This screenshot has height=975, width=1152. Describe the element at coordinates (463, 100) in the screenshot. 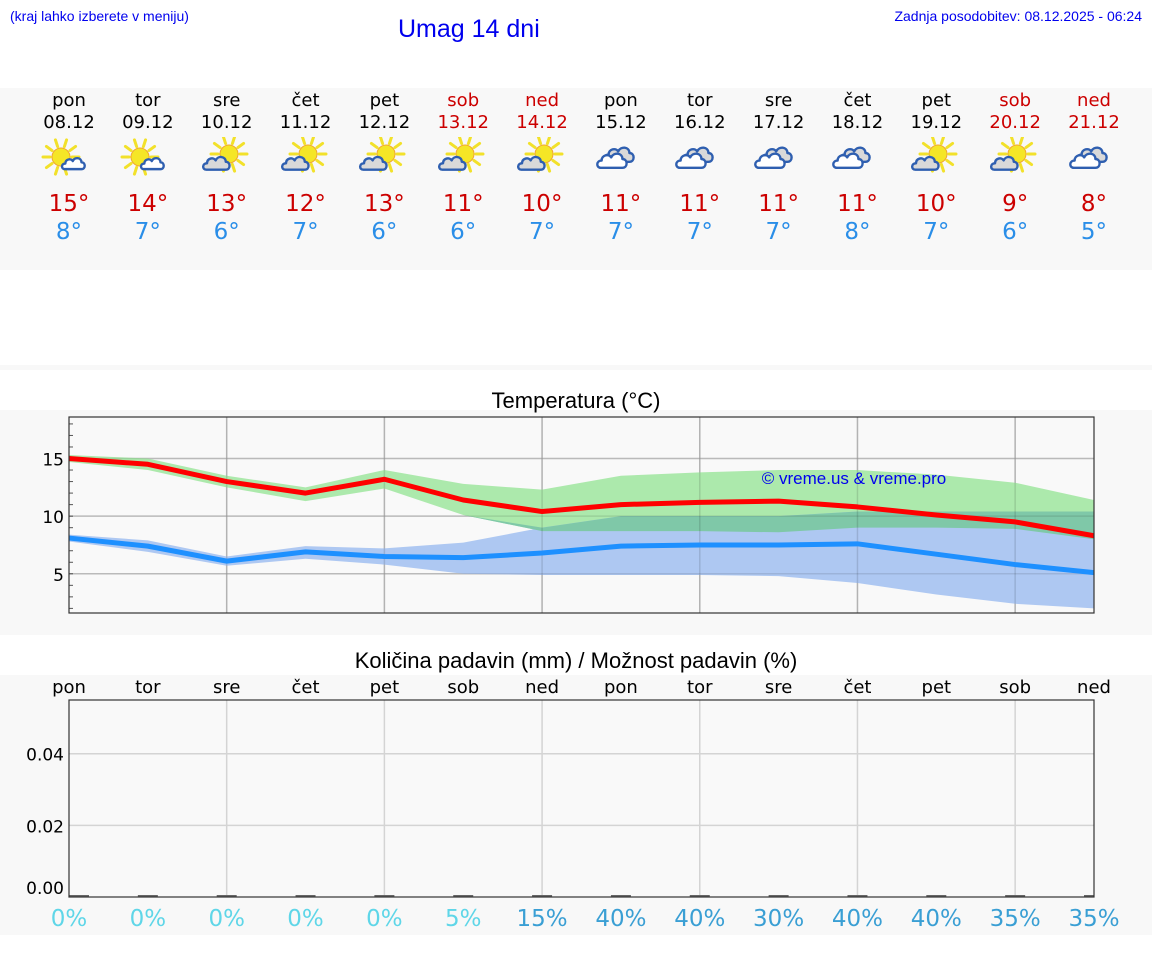

I see `day-name: sob` at that location.